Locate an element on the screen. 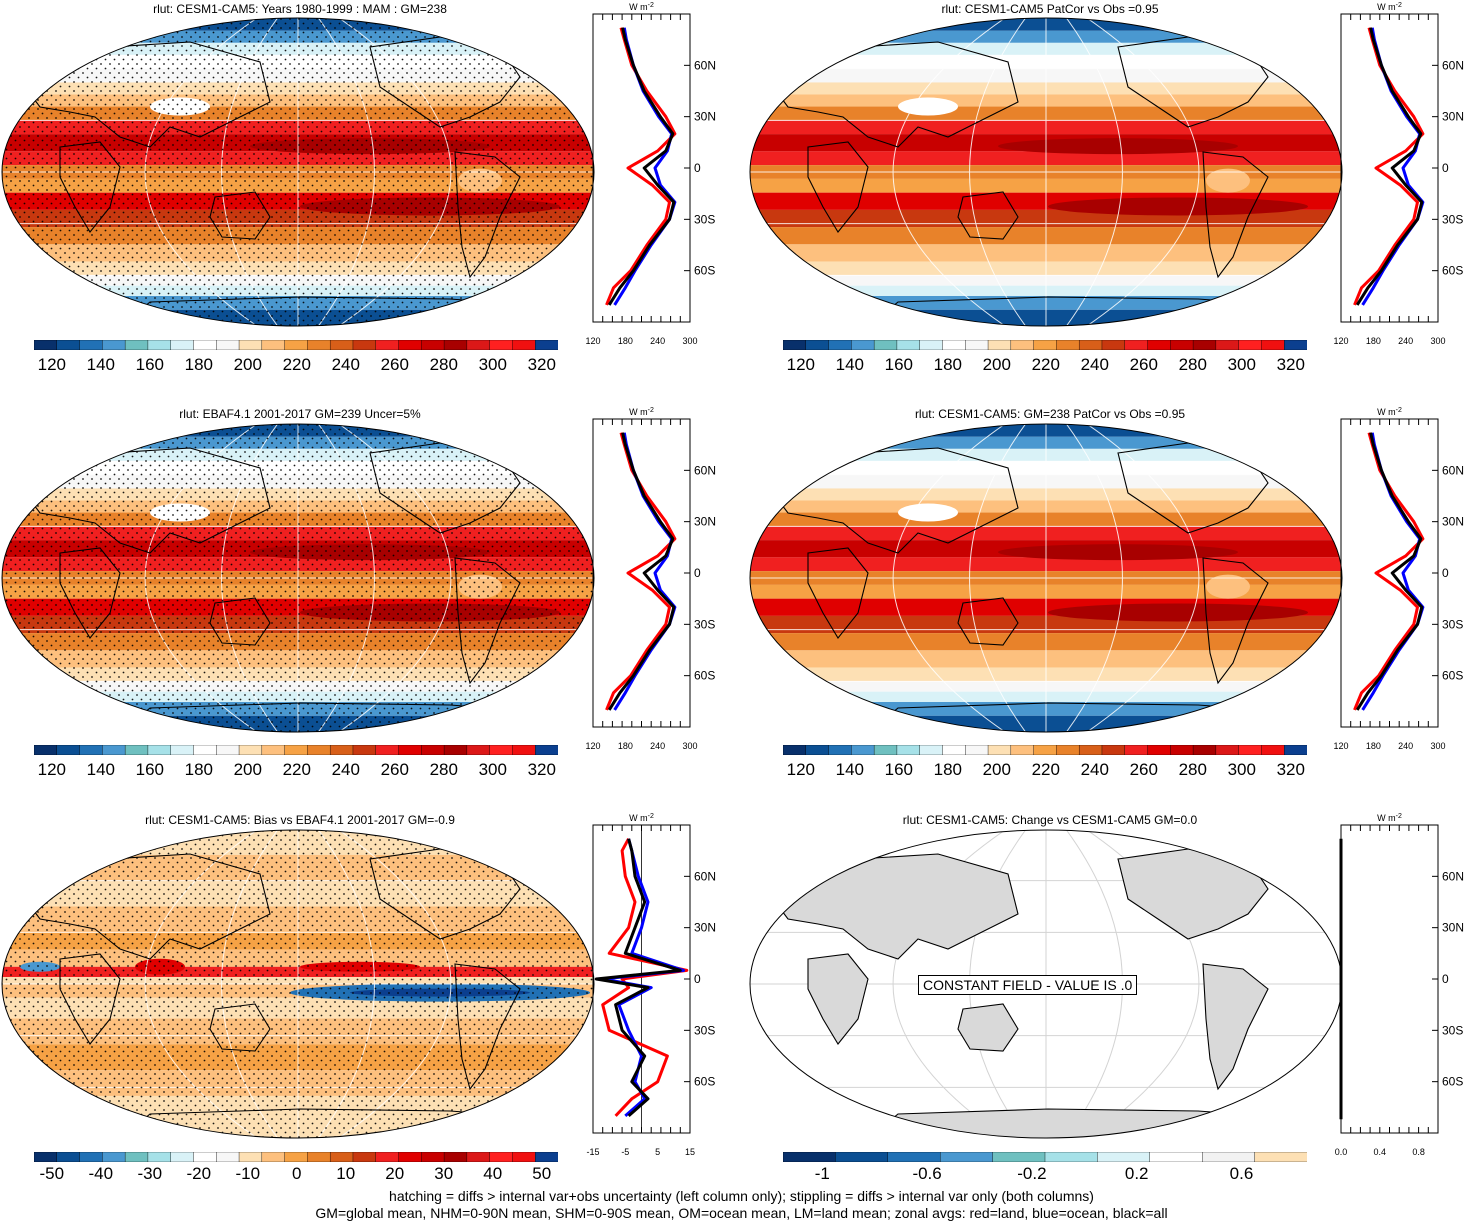 This screenshot has width=1483, height=1222. colorbar-tick-label: 300 is located at coordinates (492, 769).